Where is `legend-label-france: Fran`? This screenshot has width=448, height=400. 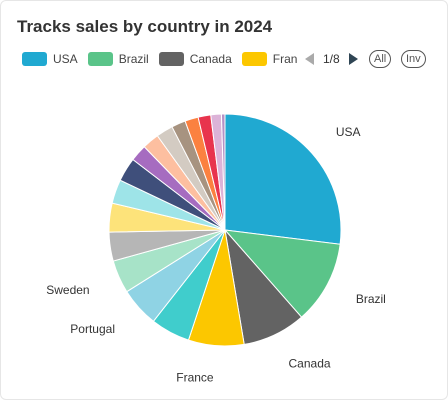
legend-label-france: Fran is located at coordinates (285, 59).